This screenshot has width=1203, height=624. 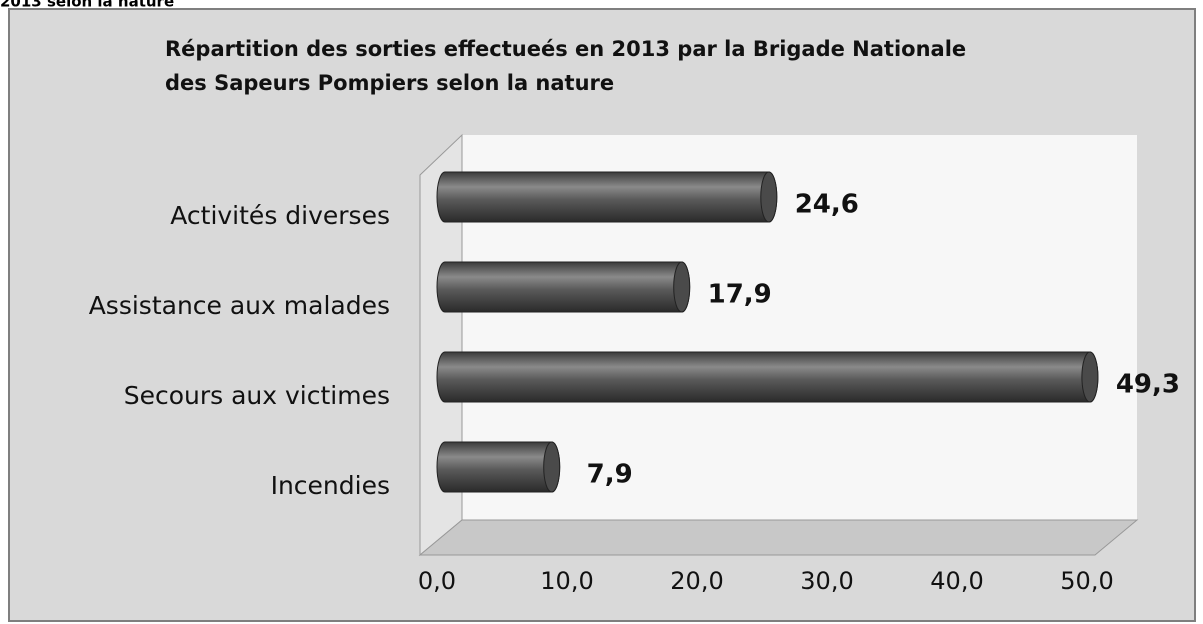 What do you see at coordinates (610, 475) in the screenshot?
I see `value-label: 7,9` at bounding box center [610, 475].